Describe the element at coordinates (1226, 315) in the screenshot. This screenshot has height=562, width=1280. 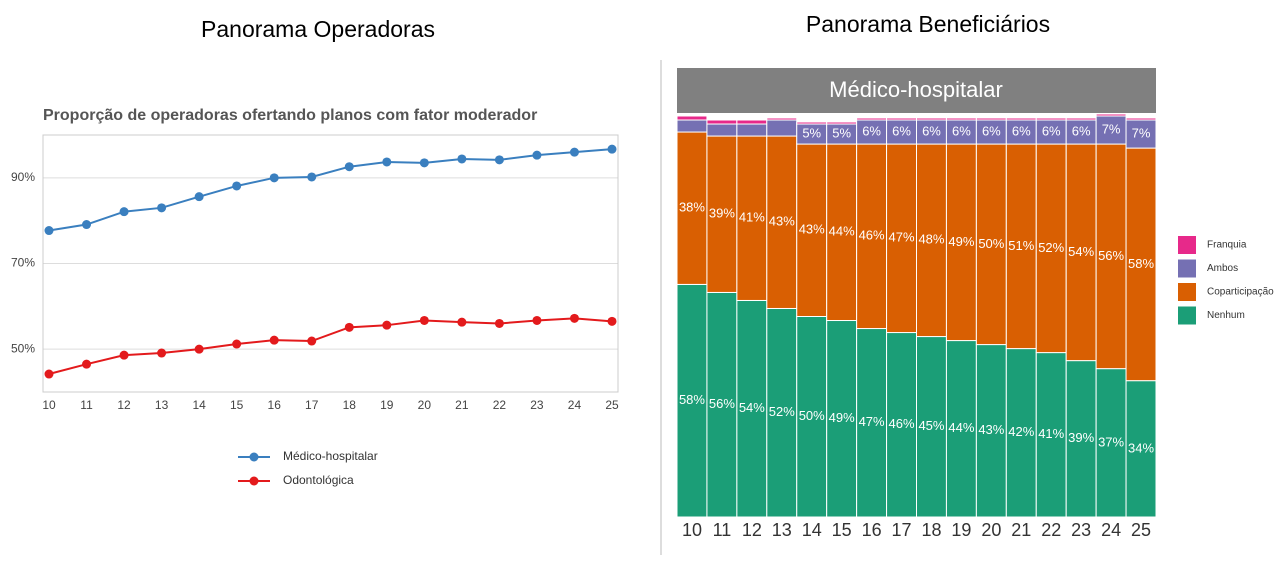
I see `legend-label: Nenhum` at that location.